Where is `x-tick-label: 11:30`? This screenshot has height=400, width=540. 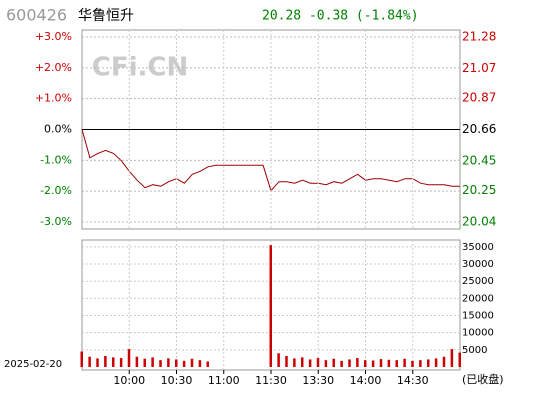
x-tick-label: 11:30 is located at coordinates (271, 380).